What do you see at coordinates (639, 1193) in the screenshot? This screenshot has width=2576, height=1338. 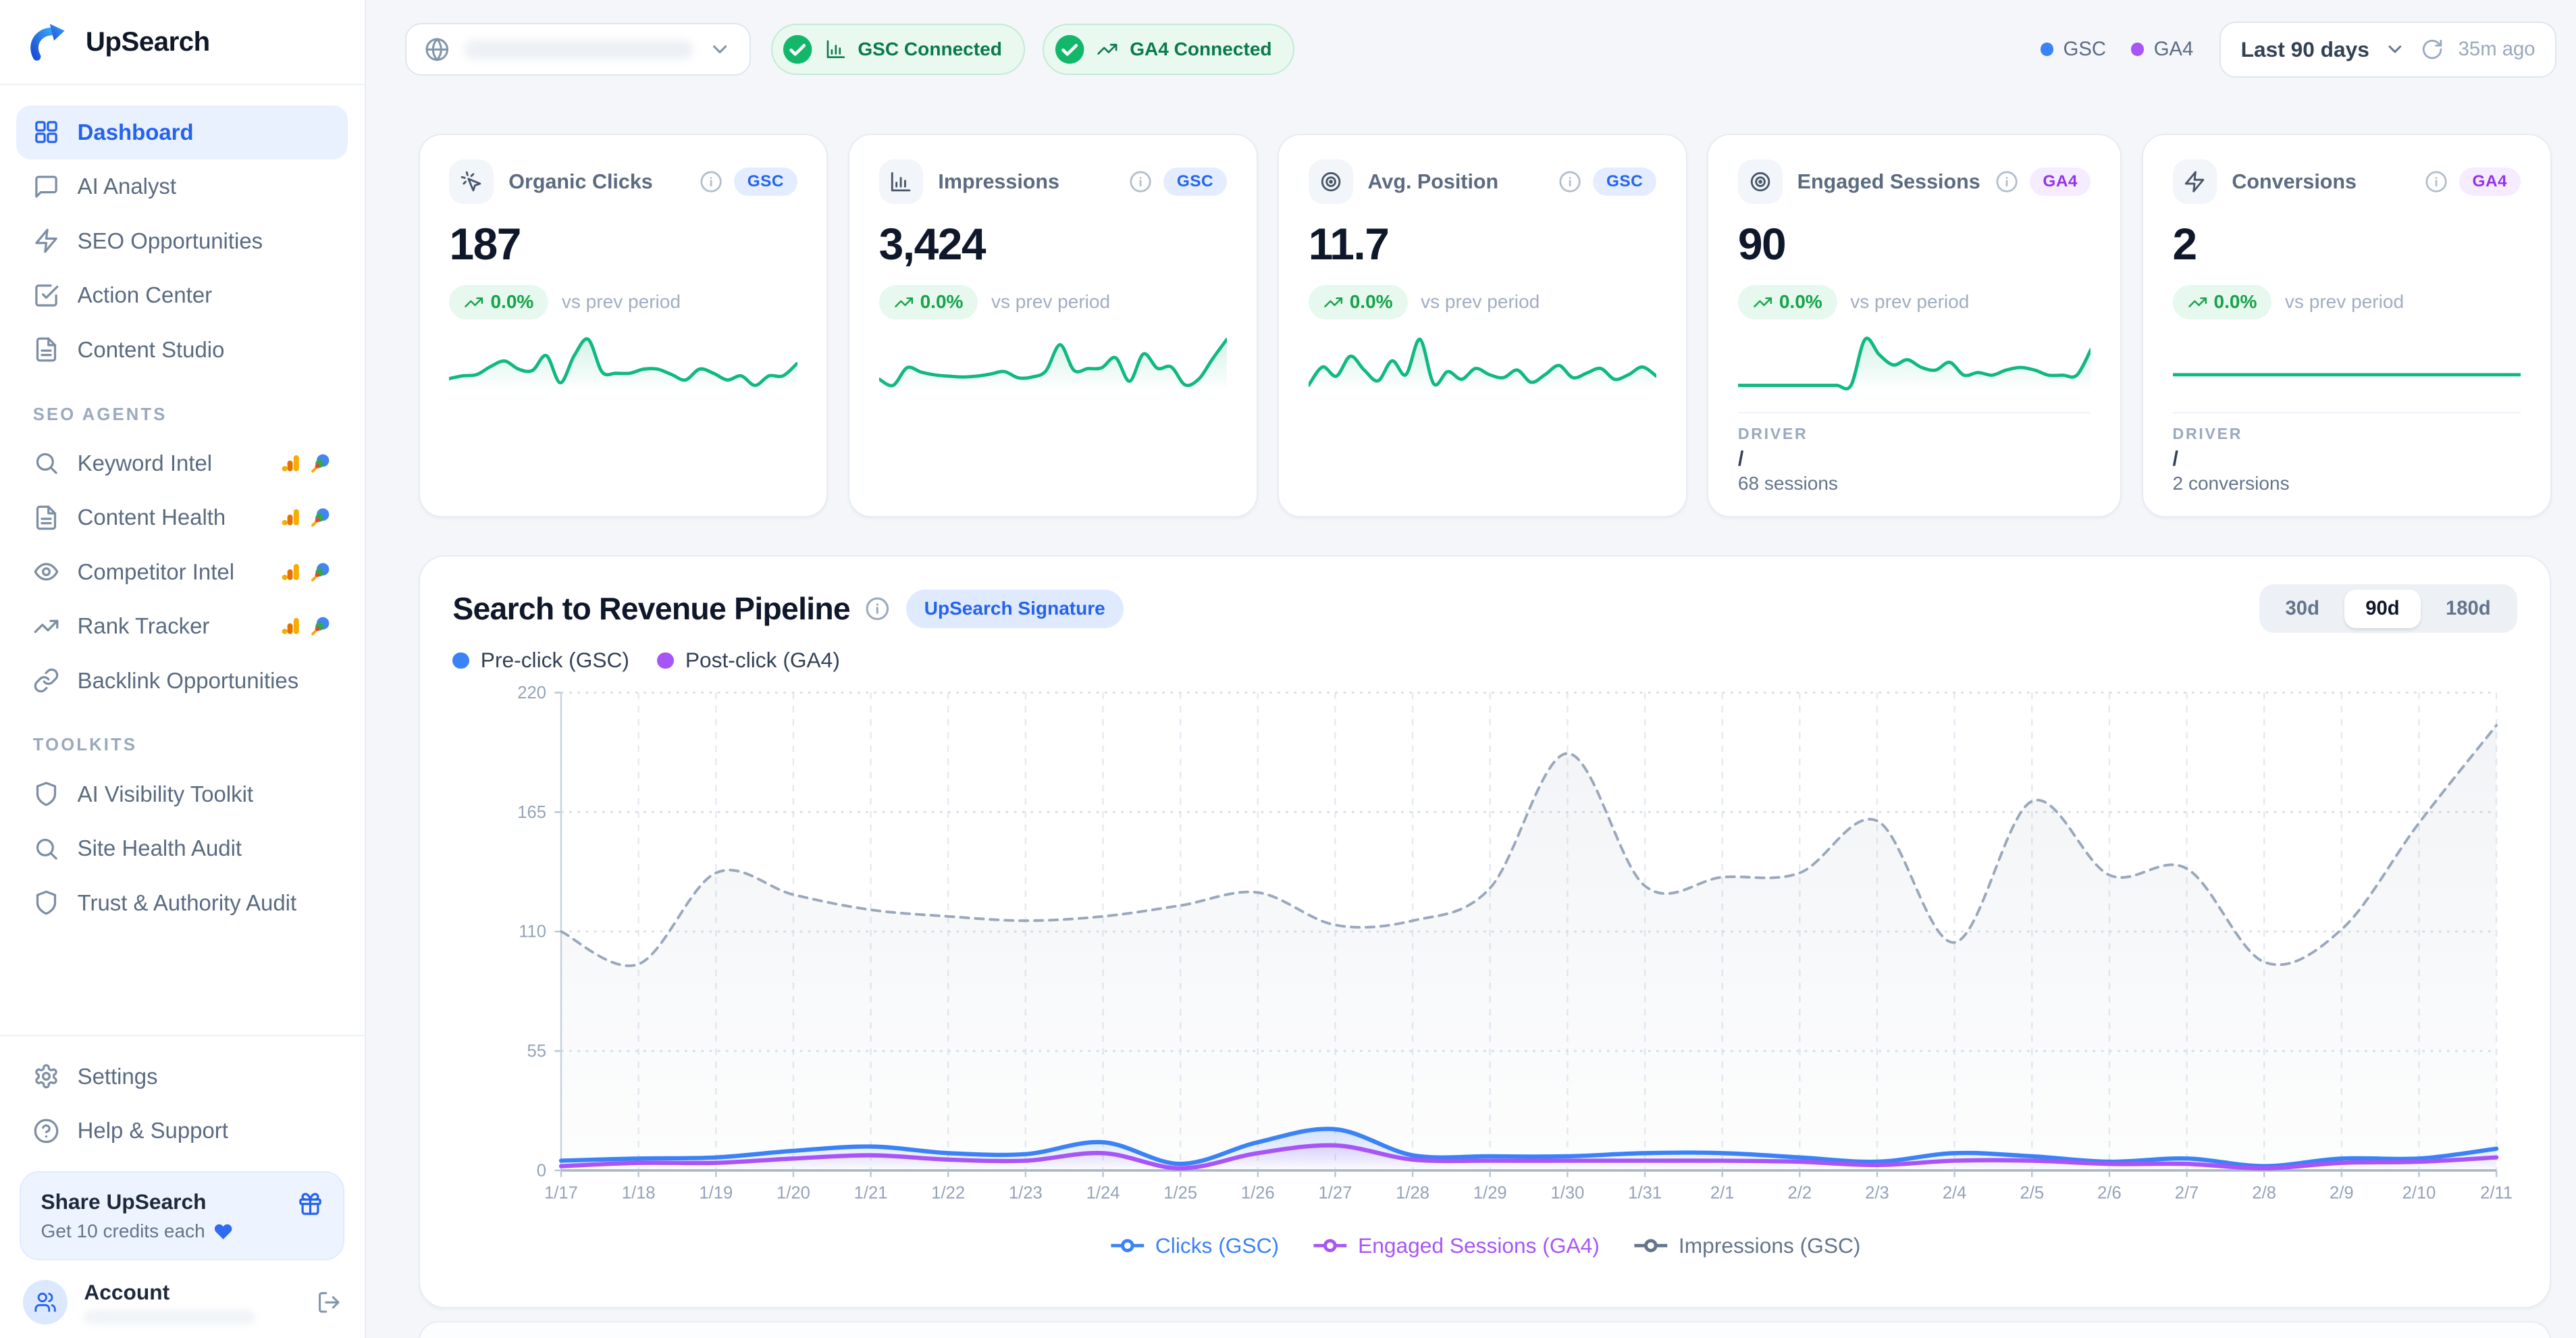 I see `svg-text: 1/18` at bounding box center [639, 1193].